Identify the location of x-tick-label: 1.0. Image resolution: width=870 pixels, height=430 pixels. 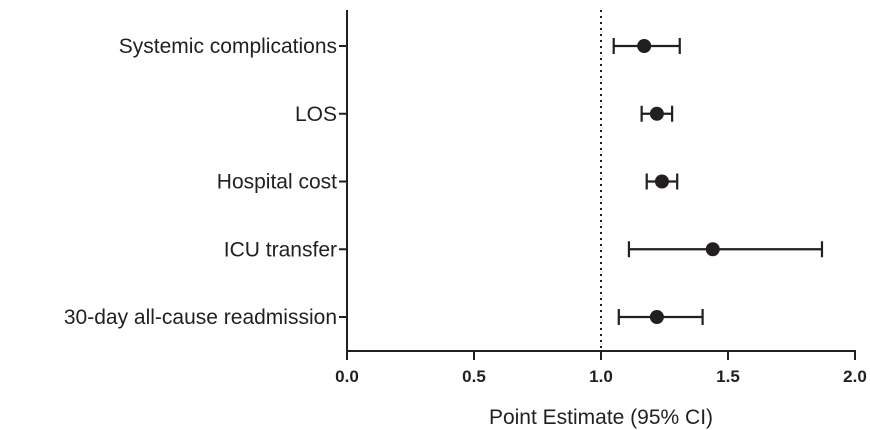
(601, 376).